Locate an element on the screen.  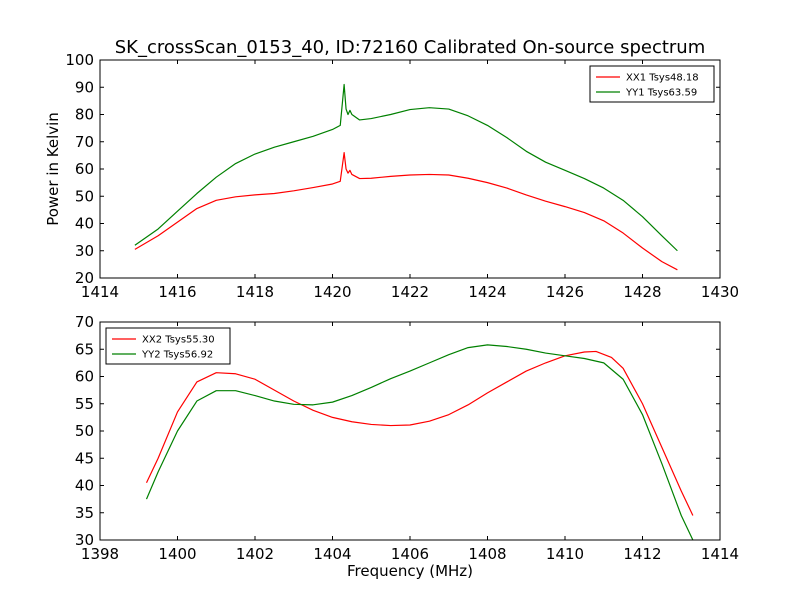
bottom-y-tick-label: 55 is located at coordinates (84, 404).